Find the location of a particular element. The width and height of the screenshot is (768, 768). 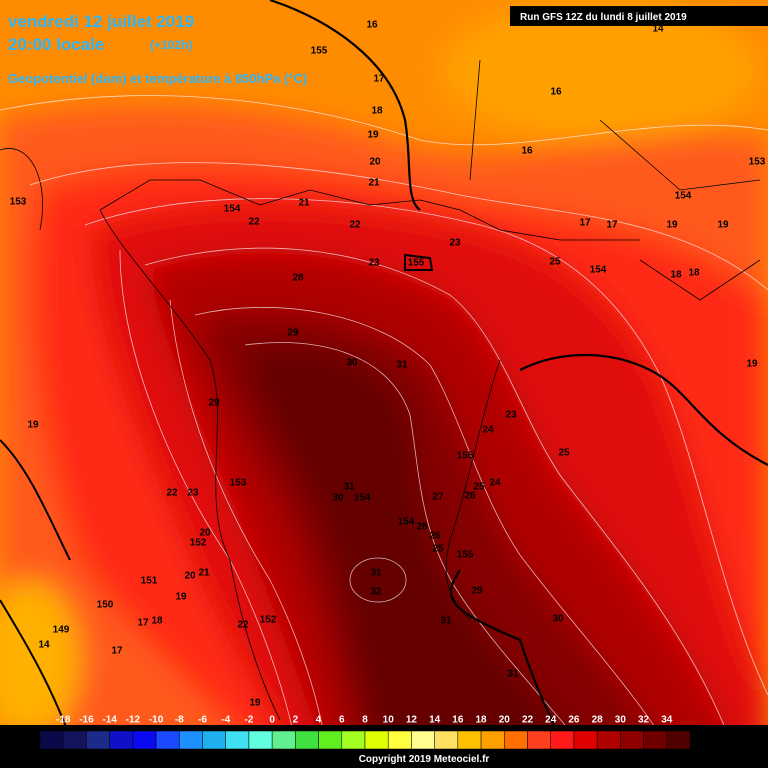

colorbar-label: 4 is located at coordinates (319, 720).